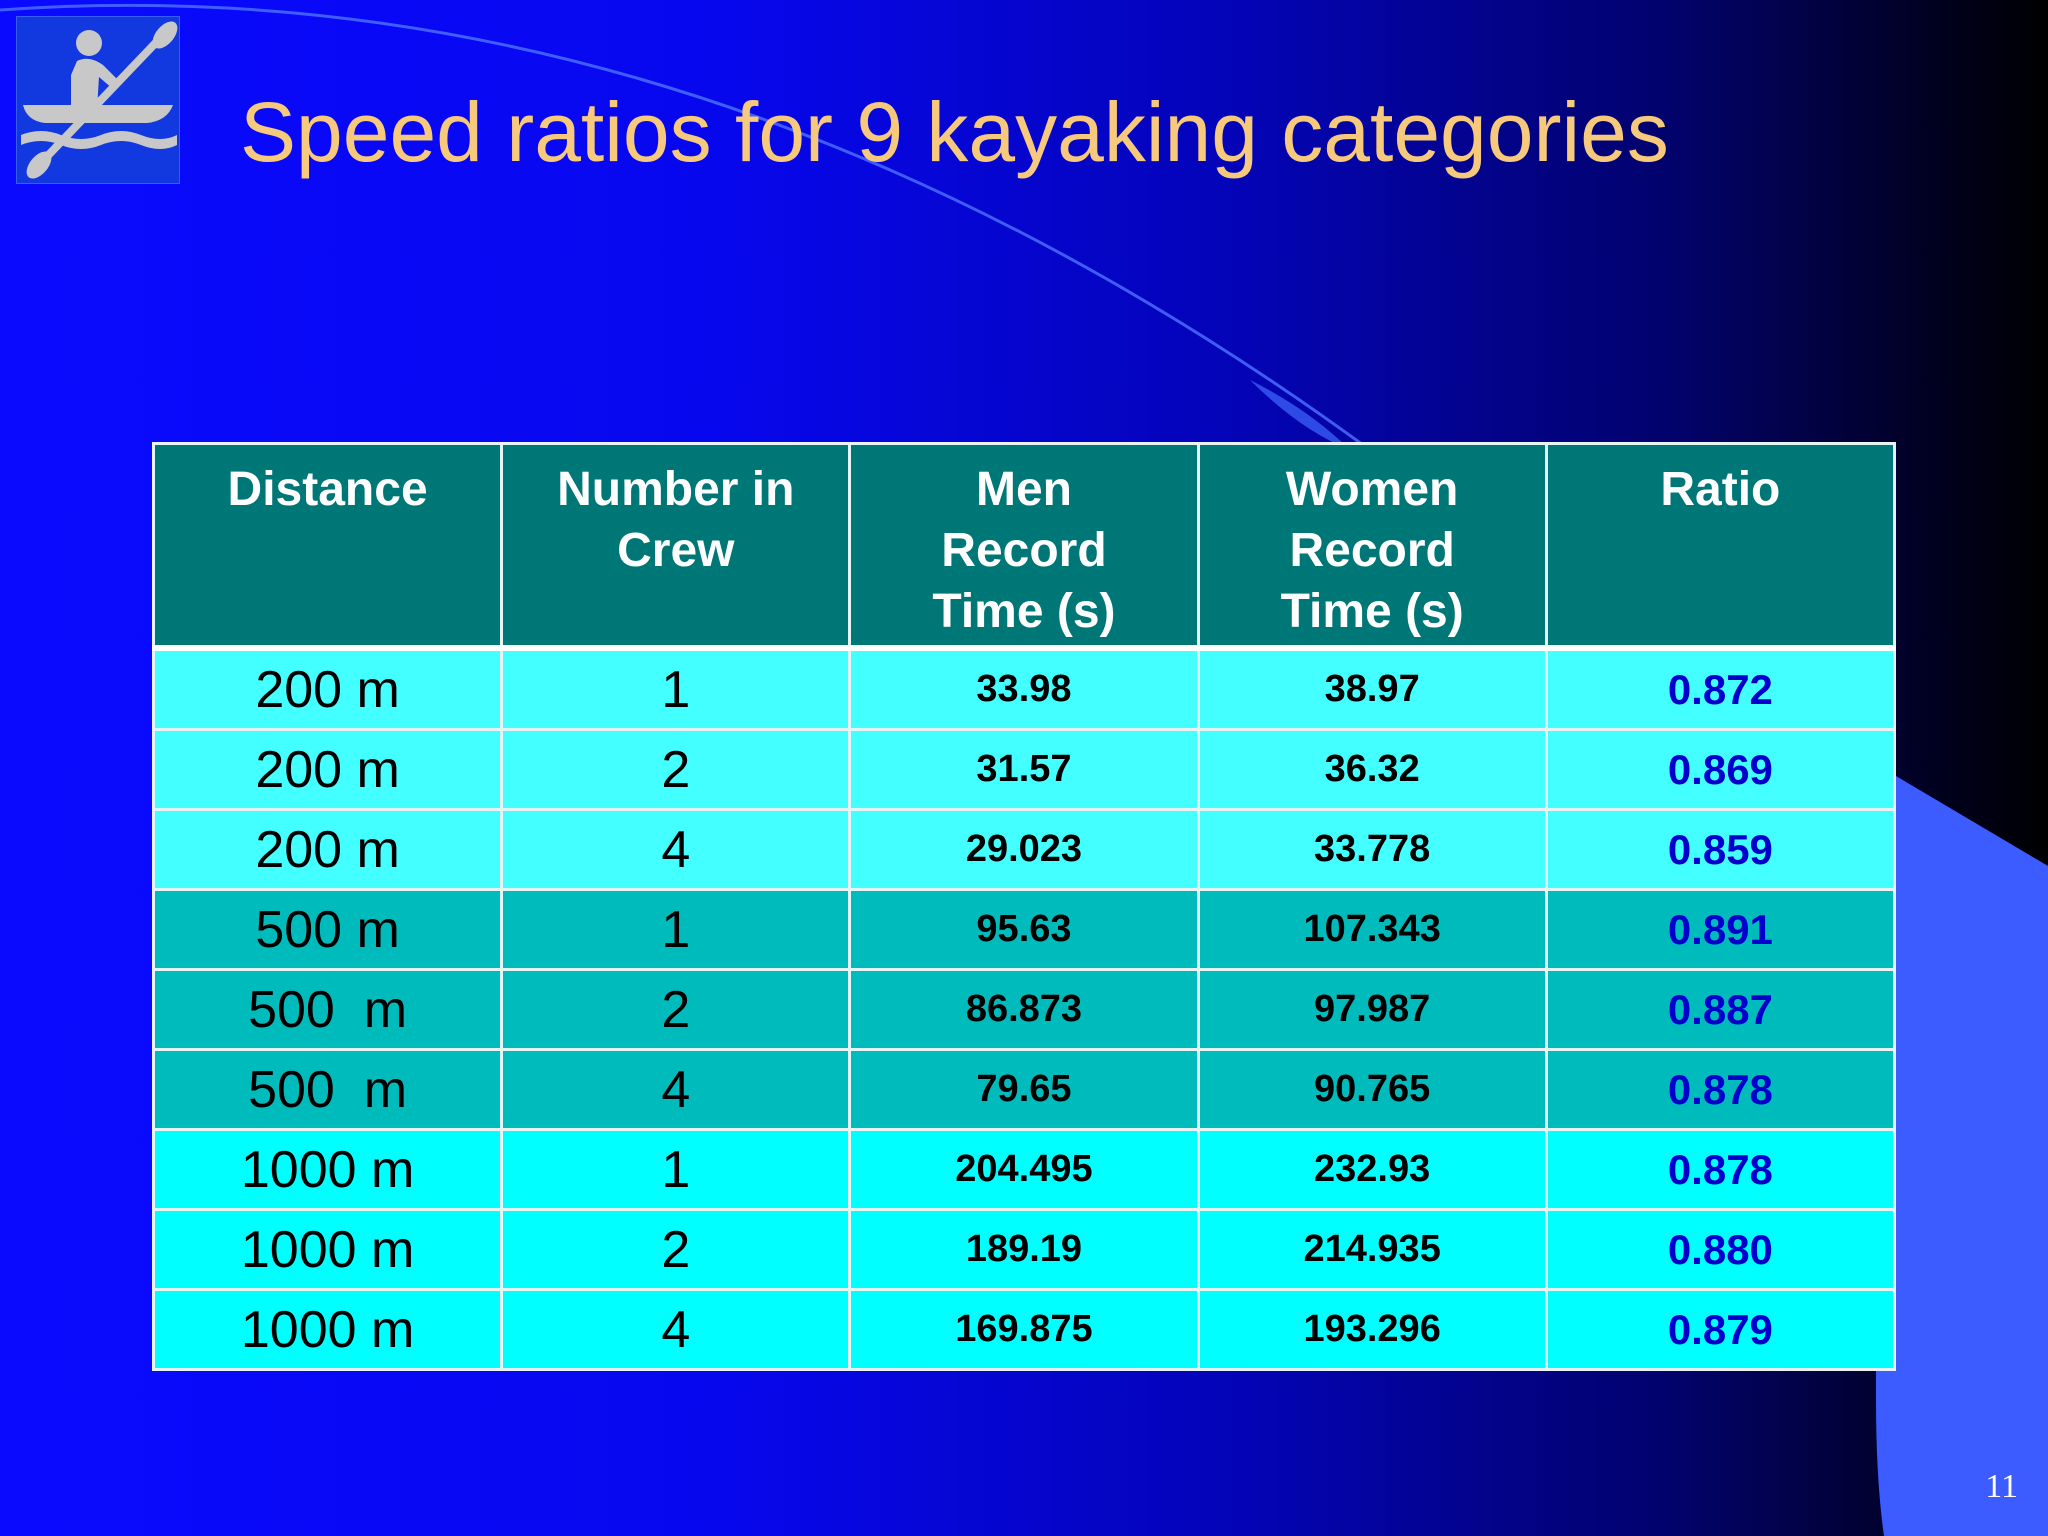 The height and width of the screenshot is (1536, 2048). I want to click on header-women-record-time: Women Record Time (s), so click(1372, 546).